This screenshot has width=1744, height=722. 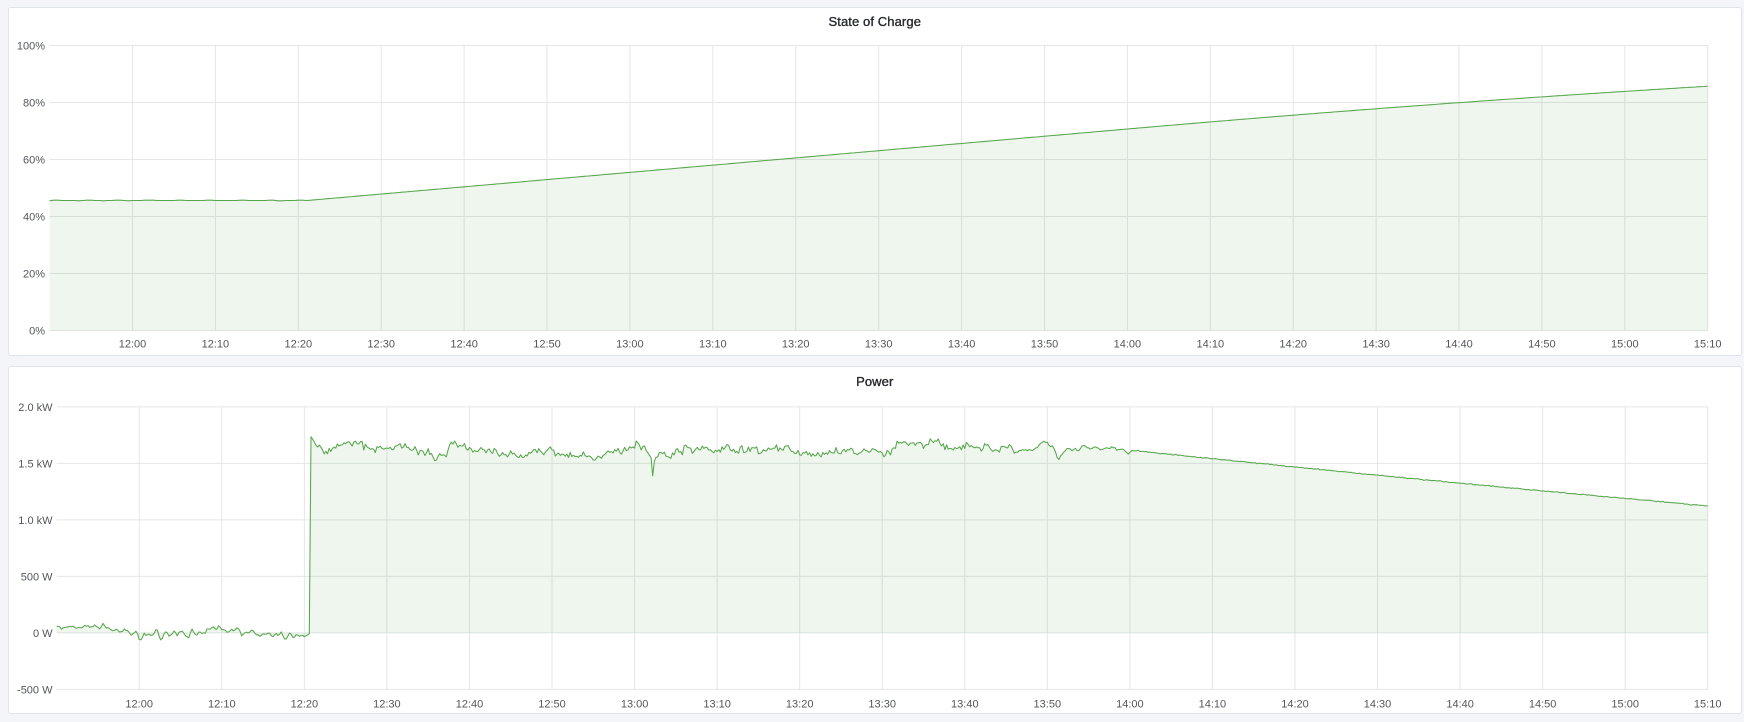 What do you see at coordinates (37, 332) in the screenshot?
I see `svg-text: 0%` at bounding box center [37, 332].